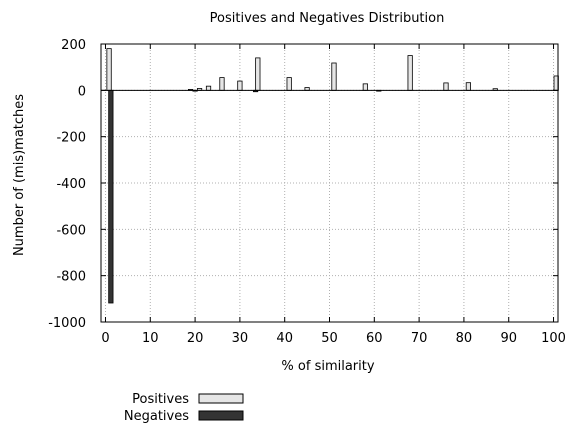 The width and height of the screenshot is (573, 428). I want to click on y-tick-label: 0, so click(82, 91).